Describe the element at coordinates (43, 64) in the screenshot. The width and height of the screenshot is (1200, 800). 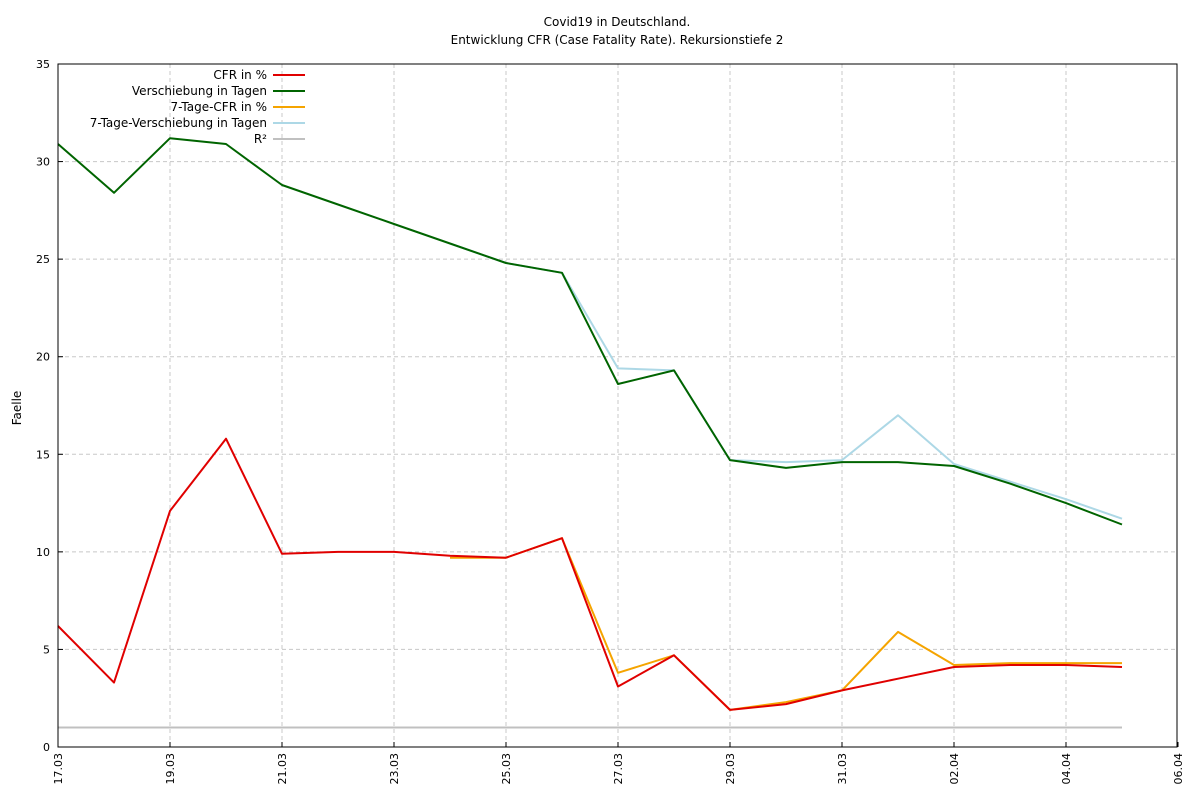
I see `y-tick-label: 35` at that location.